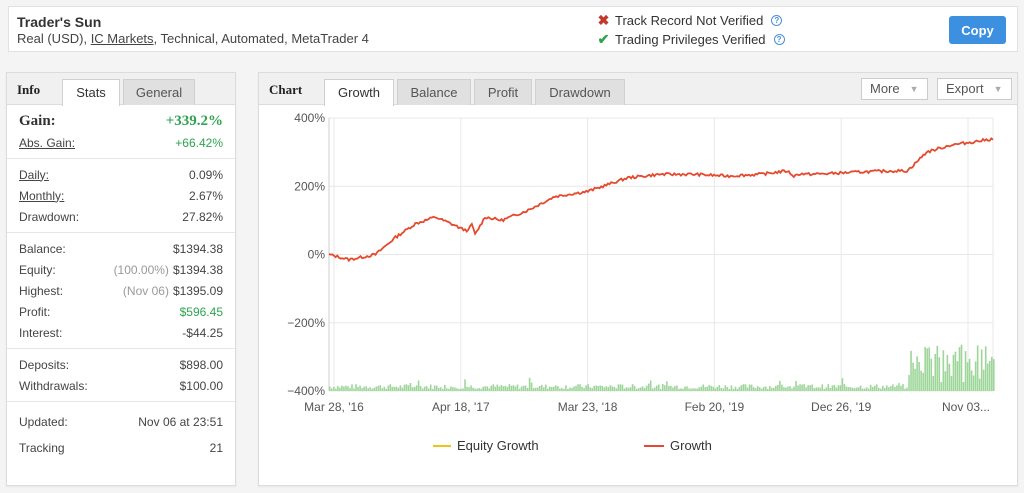 The image size is (1024, 493). I want to click on profit-value: $596.45, so click(201, 311).